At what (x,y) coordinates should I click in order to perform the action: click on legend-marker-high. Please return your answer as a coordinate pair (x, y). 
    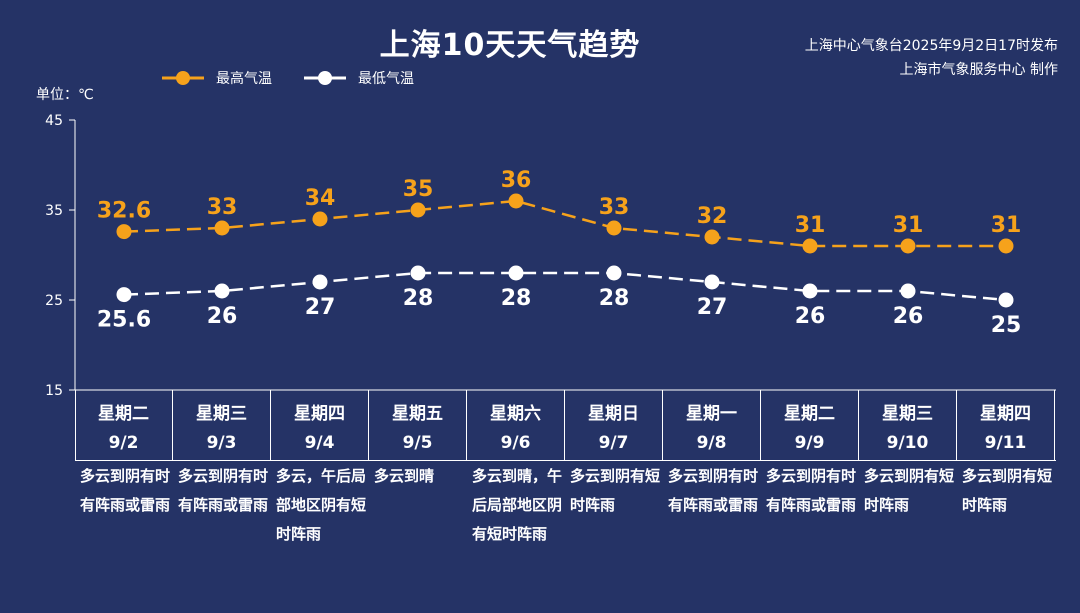
    Looking at the image, I should click on (183, 78).